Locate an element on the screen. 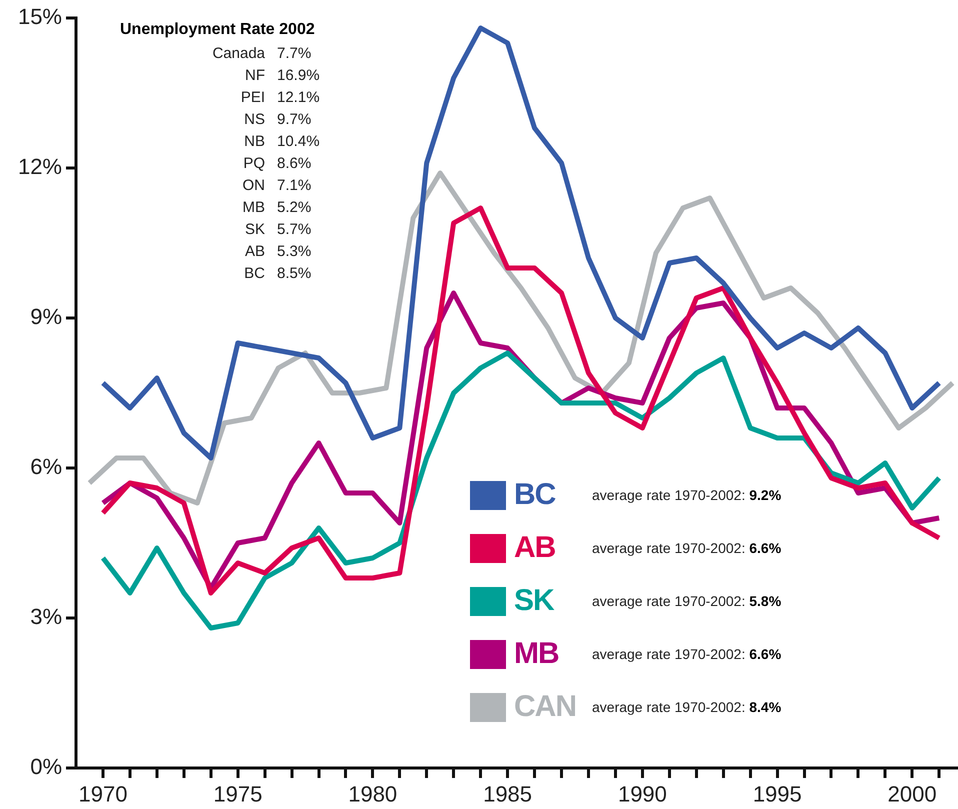  legend-label: SK is located at coordinates (535, 601).